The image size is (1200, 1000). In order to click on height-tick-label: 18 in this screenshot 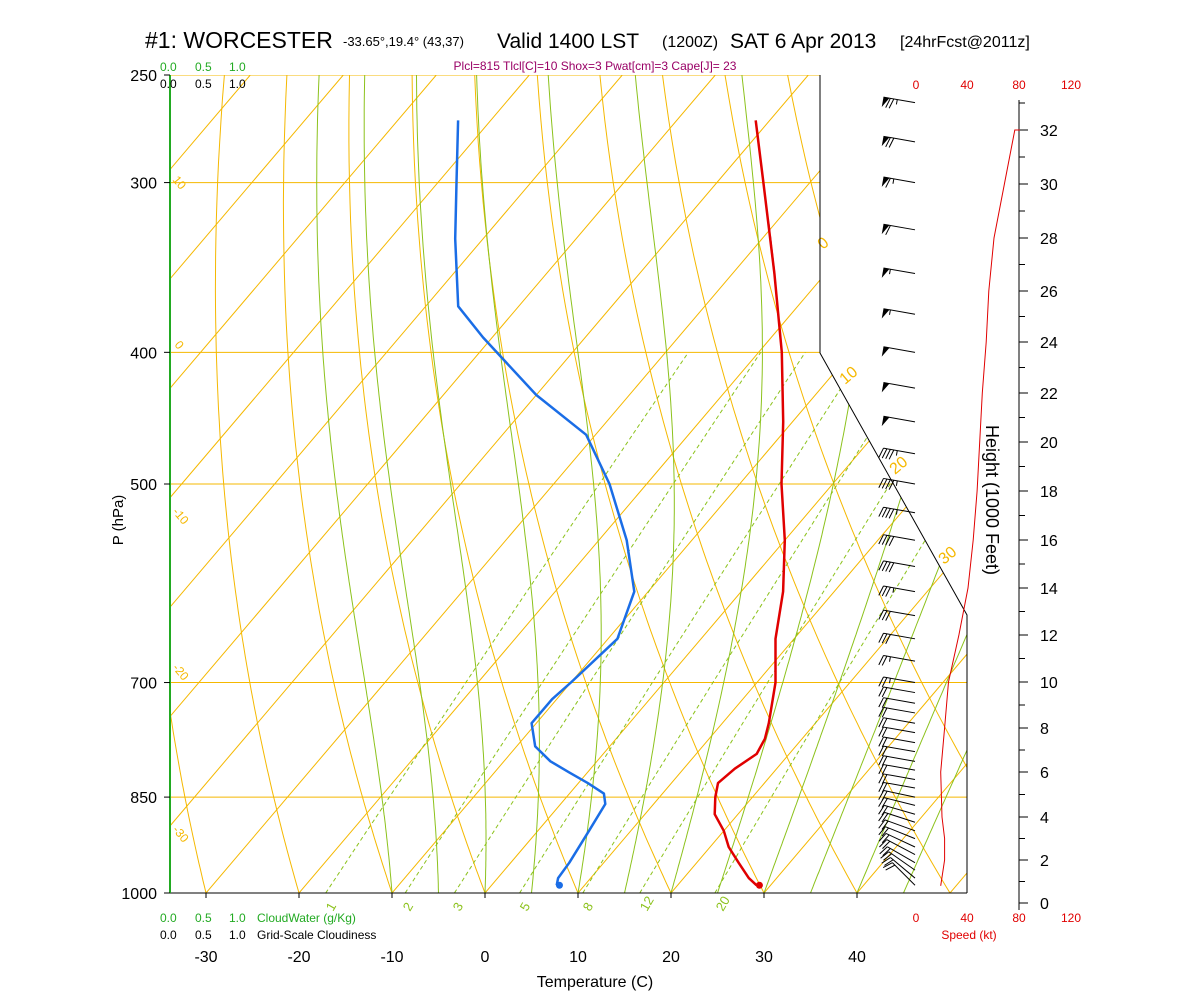, I will do `click(1049, 492)`.